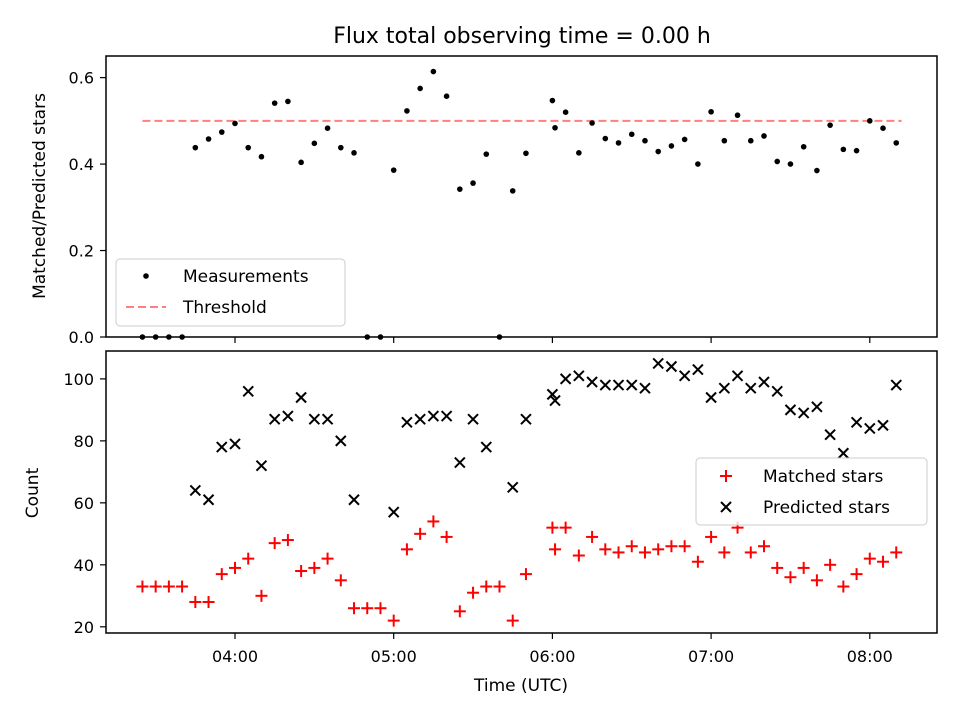 Image resolution: width=960 pixels, height=720 pixels. Describe the element at coordinates (84, 565) in the screenshot. I see `bottom-y-tick-label: 40` at that location.